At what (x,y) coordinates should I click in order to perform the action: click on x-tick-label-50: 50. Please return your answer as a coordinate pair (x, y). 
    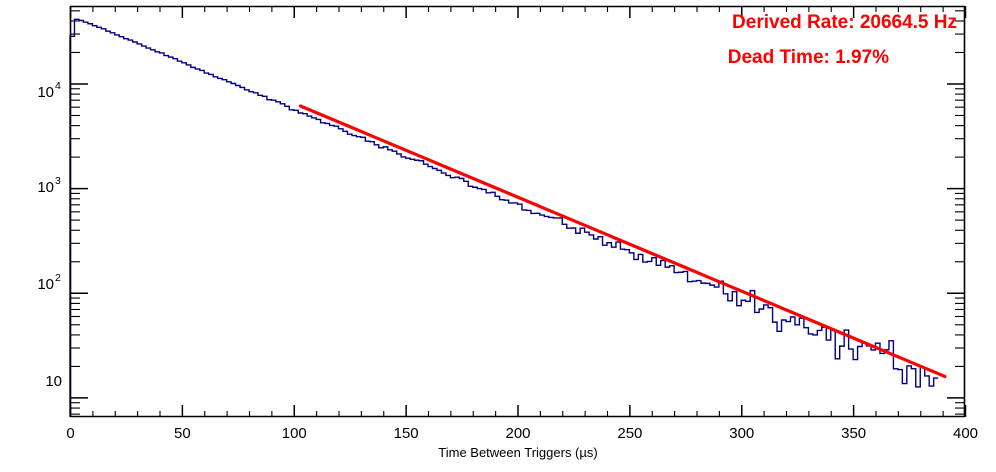
    Looking at the image, I should click on (182, 433).